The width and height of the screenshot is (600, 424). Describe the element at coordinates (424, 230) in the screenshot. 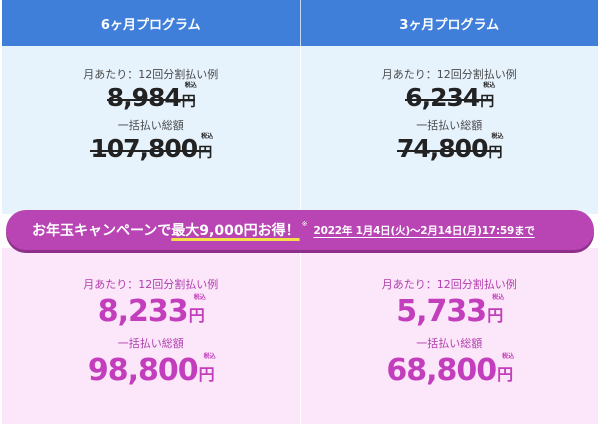

I see `campaign-period: 2022年 1月4日(火)〜2月14日(月)17:59まで` at that location.